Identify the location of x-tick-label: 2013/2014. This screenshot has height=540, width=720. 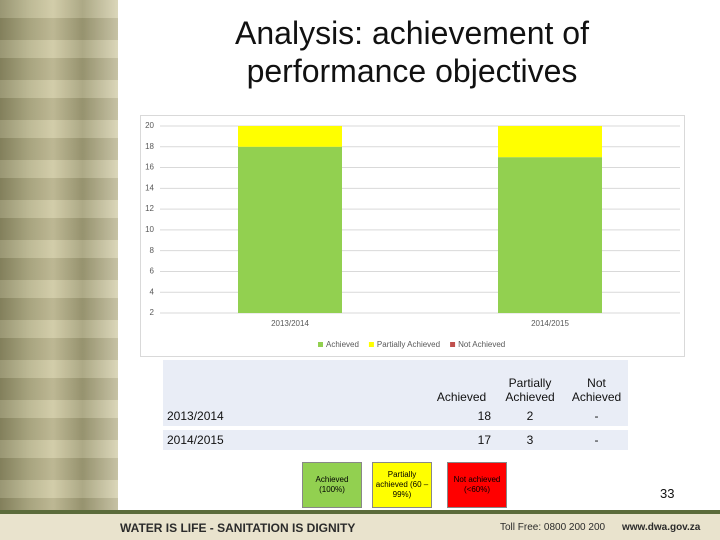
(290, 323).